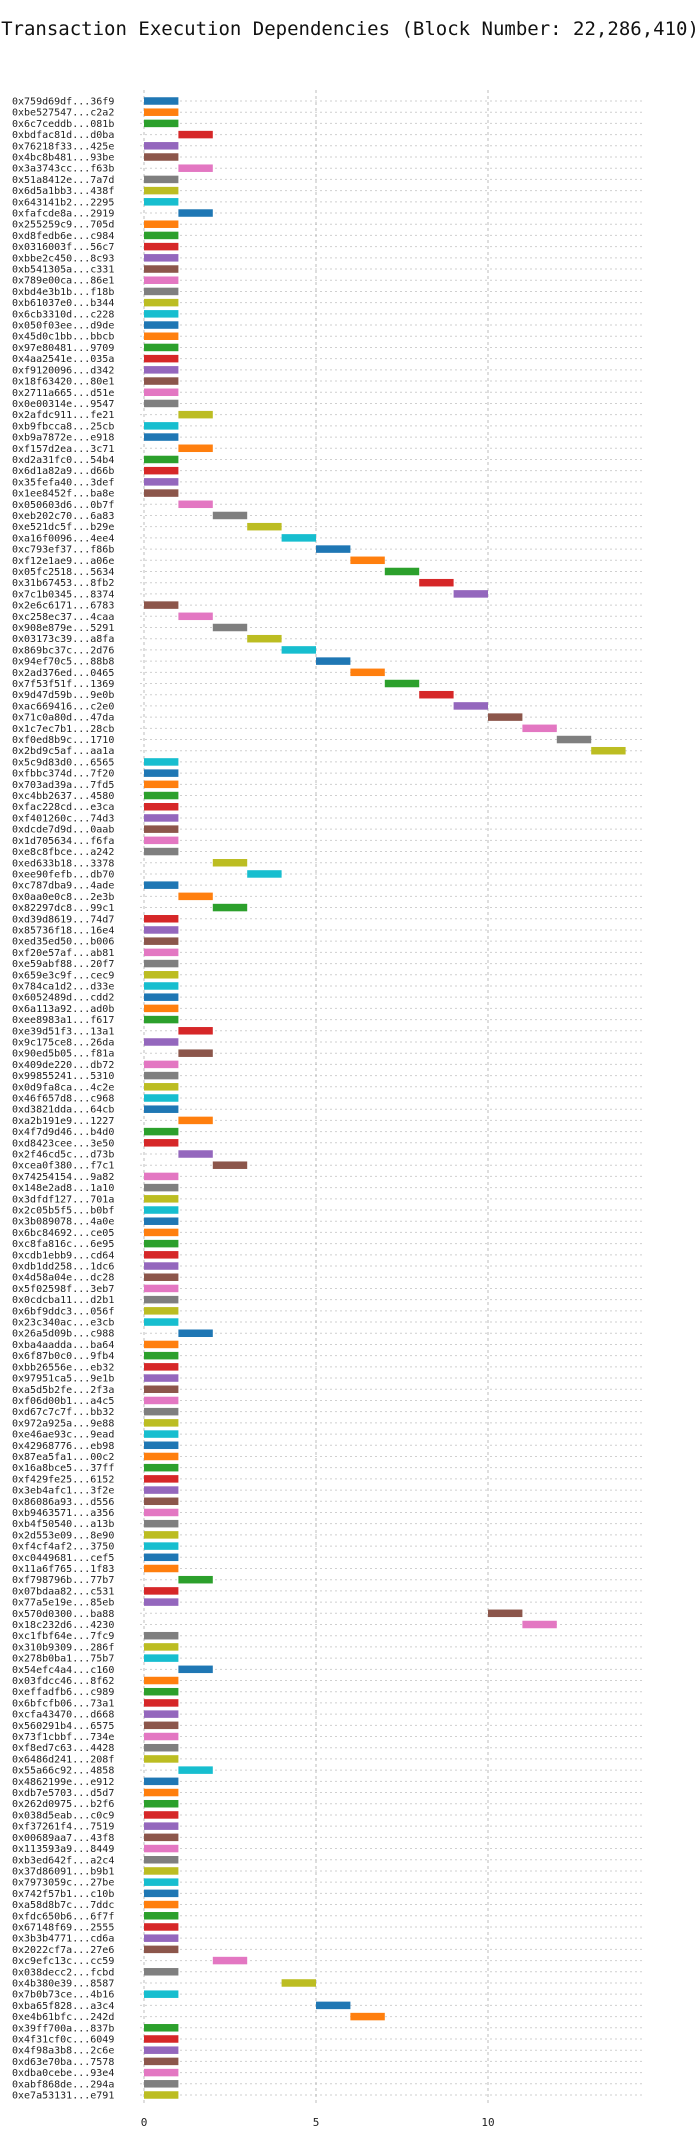 This screenshot has height=2148, width=700. Describe the element at coordinates (63, 1502) in the screenshot. I see `transaction-label: 0x86086a93...d556` at that location.